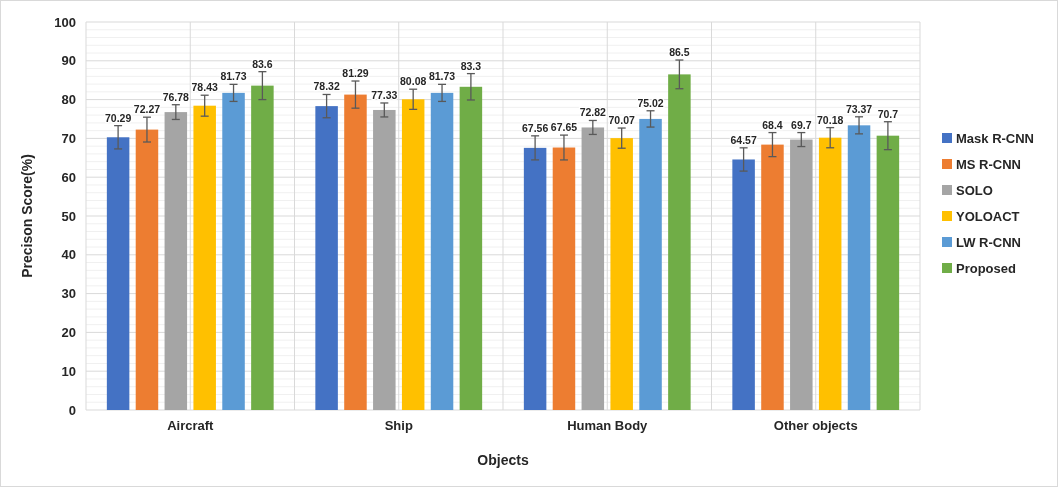  I want to click on data-label: 73.37, so click(859, 108).